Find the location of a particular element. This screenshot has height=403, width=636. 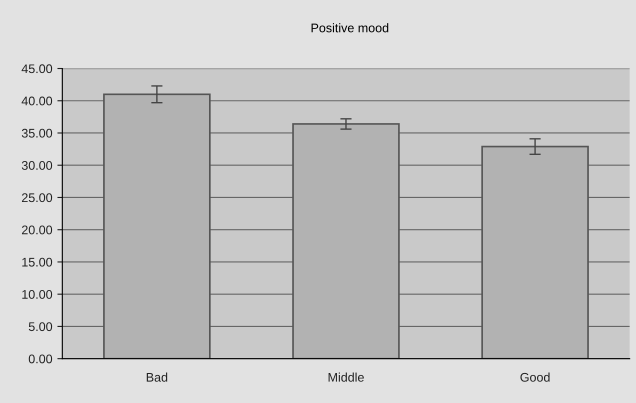

y-tick-label: 25.00 is located at coordinates (37, 197).